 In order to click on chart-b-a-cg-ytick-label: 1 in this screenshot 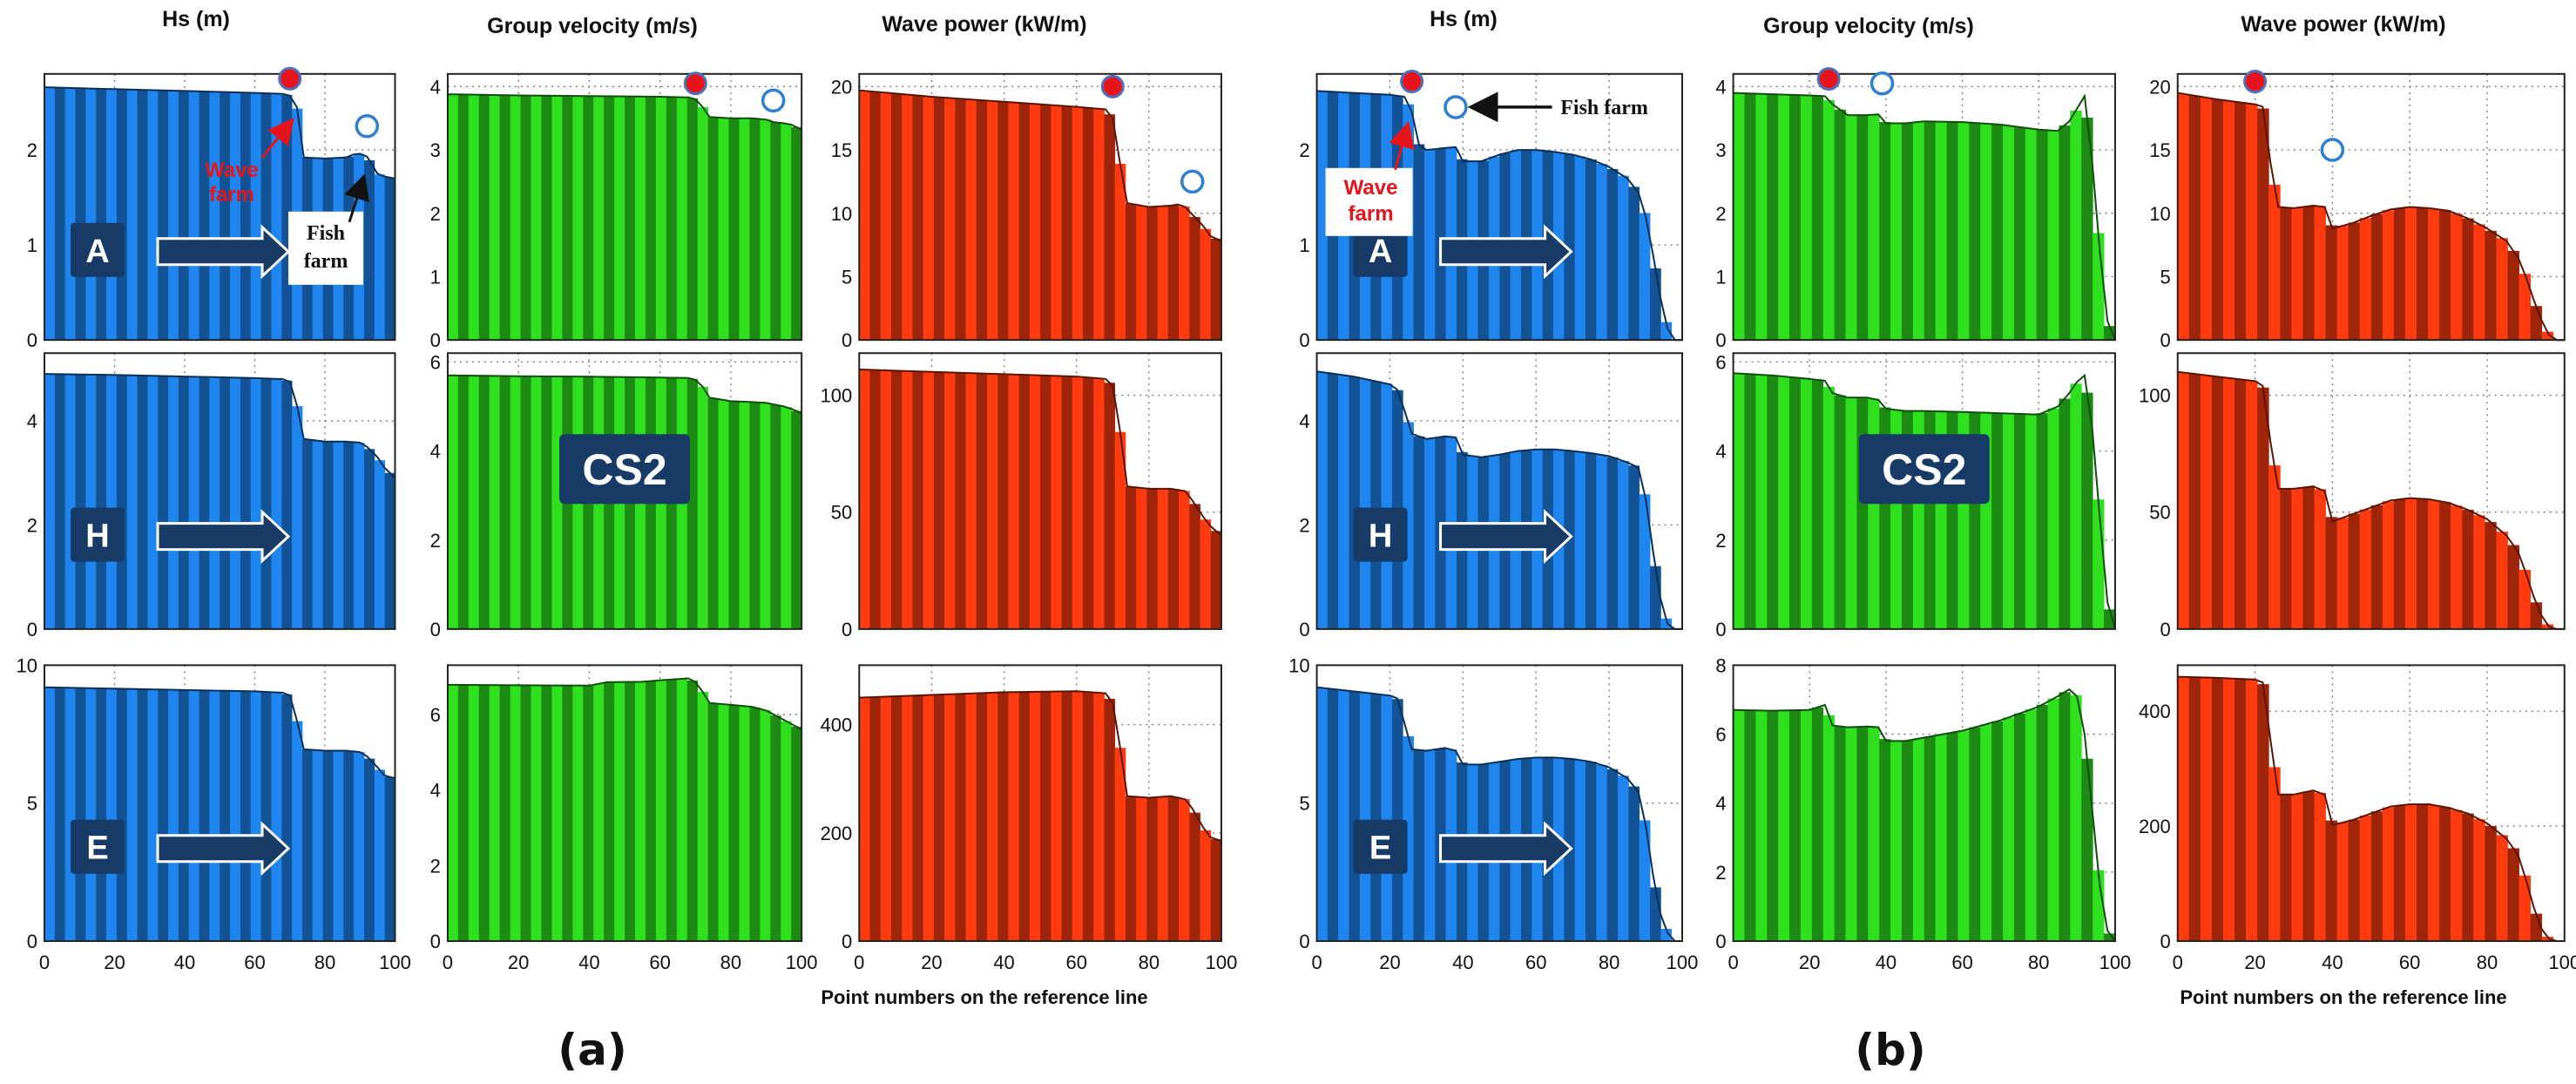, I will do `click(1720, 277)`.